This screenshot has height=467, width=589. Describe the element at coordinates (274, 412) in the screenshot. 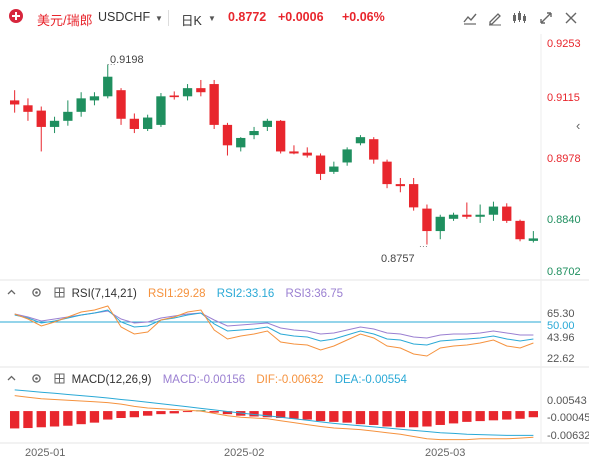

I see `dea-line` at that location.